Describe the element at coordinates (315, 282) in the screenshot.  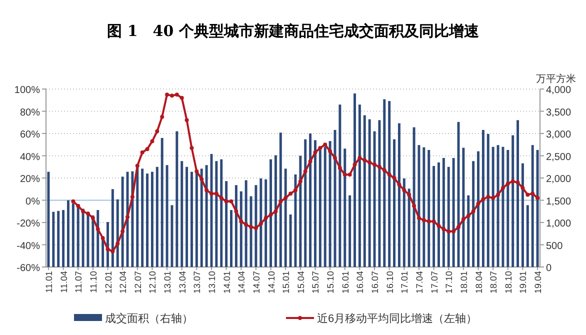
I see `x-tick-label: 15.07` at that location.